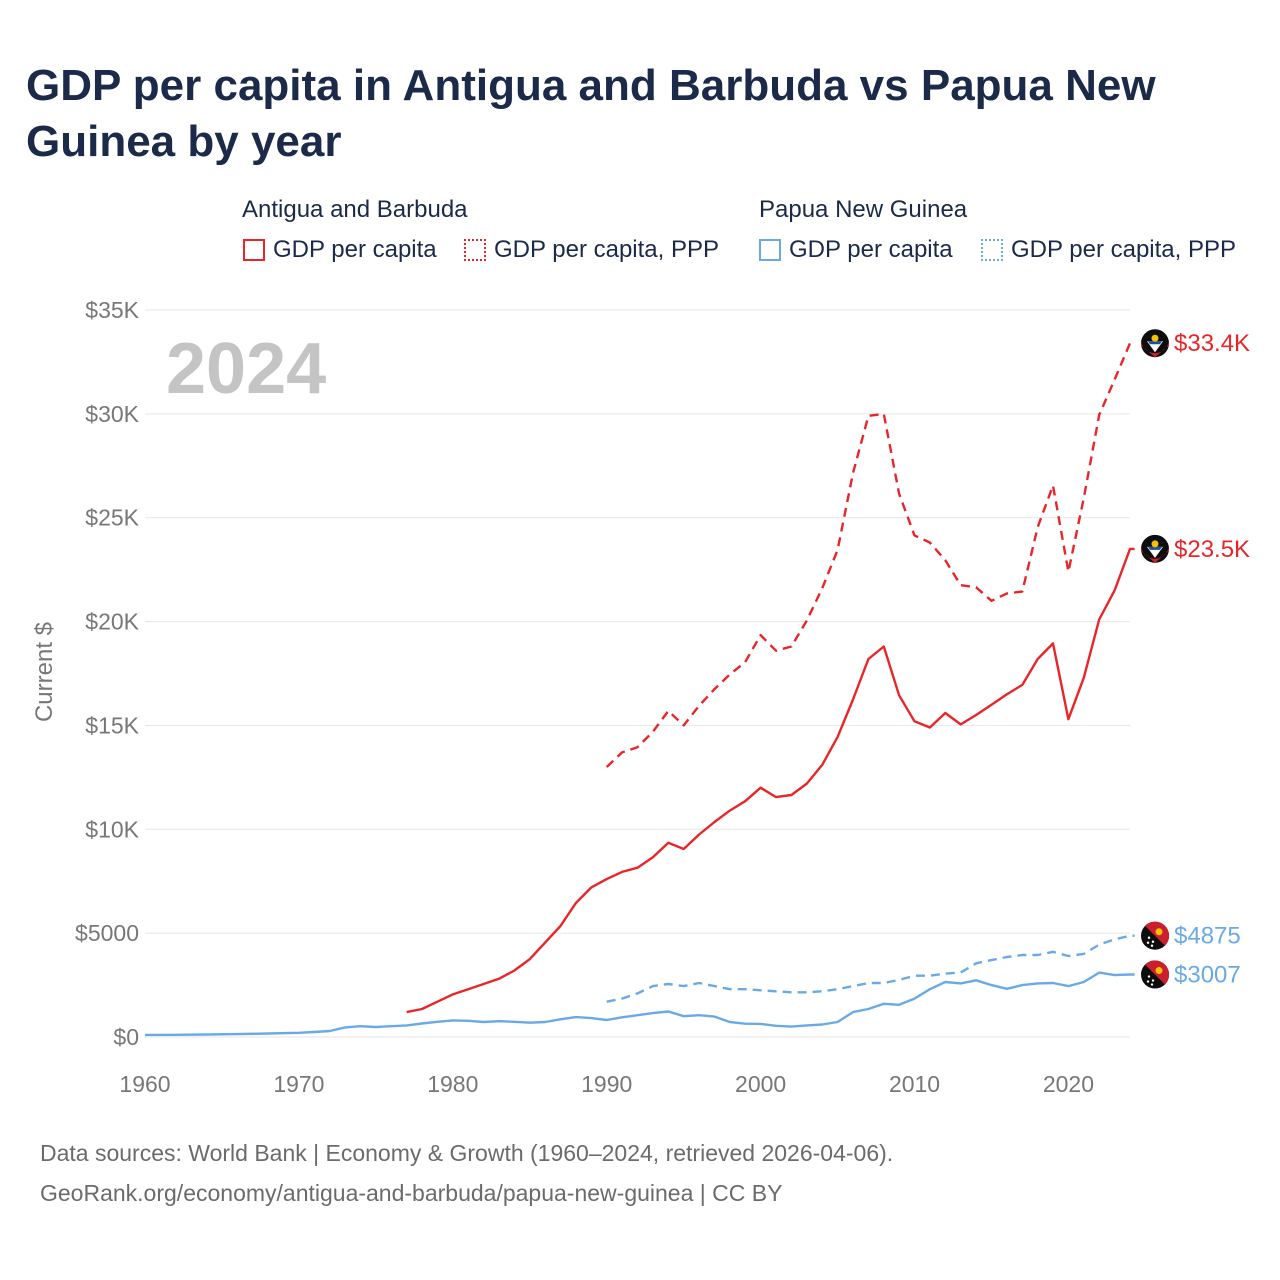 Image resolution: width=1280 pixels, height=1280 pixels. I want to click on y-tick-label: $15K, so click(112, 725).